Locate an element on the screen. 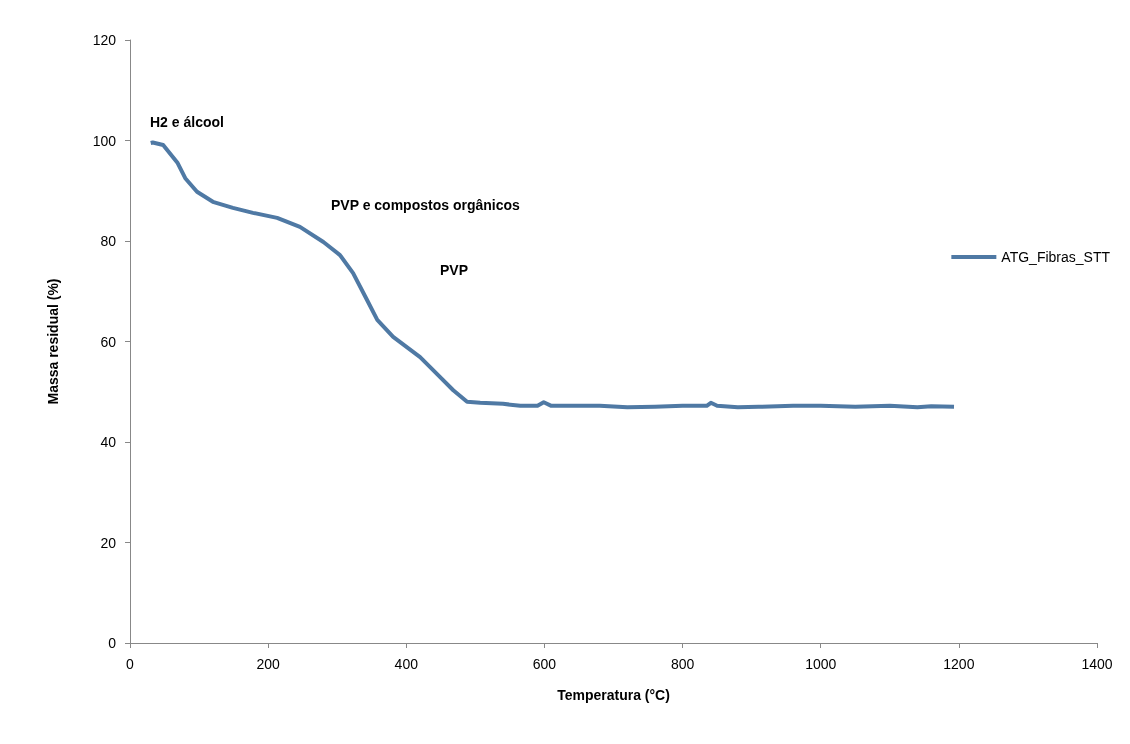  y-tick-label: 0 is located at coordinates (112, 643).